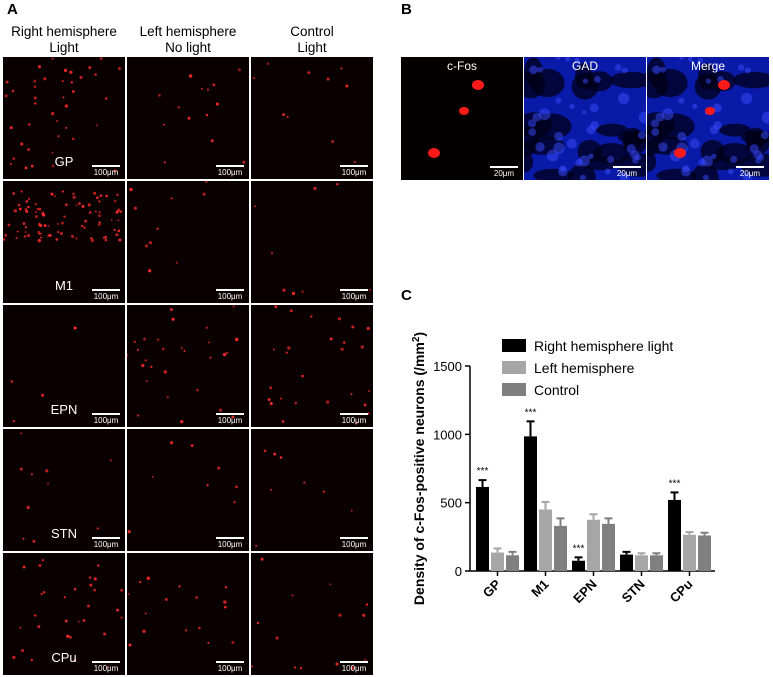 Image resolution: width=773 pixels, height=677 pixels. What do you see at coordinates (447, 434) in the screenshot?
I see `y-tick-label: 1000` at bounding box center [447, 434].